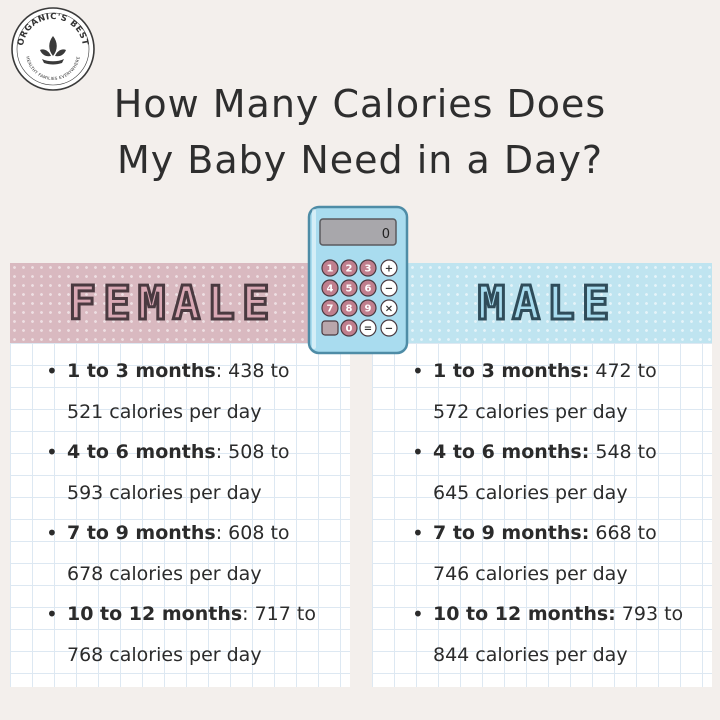 This screenshot has height=720, width=720. I want to click on list-item: • 7 to 9 months: 608 to, so click(168, 533).